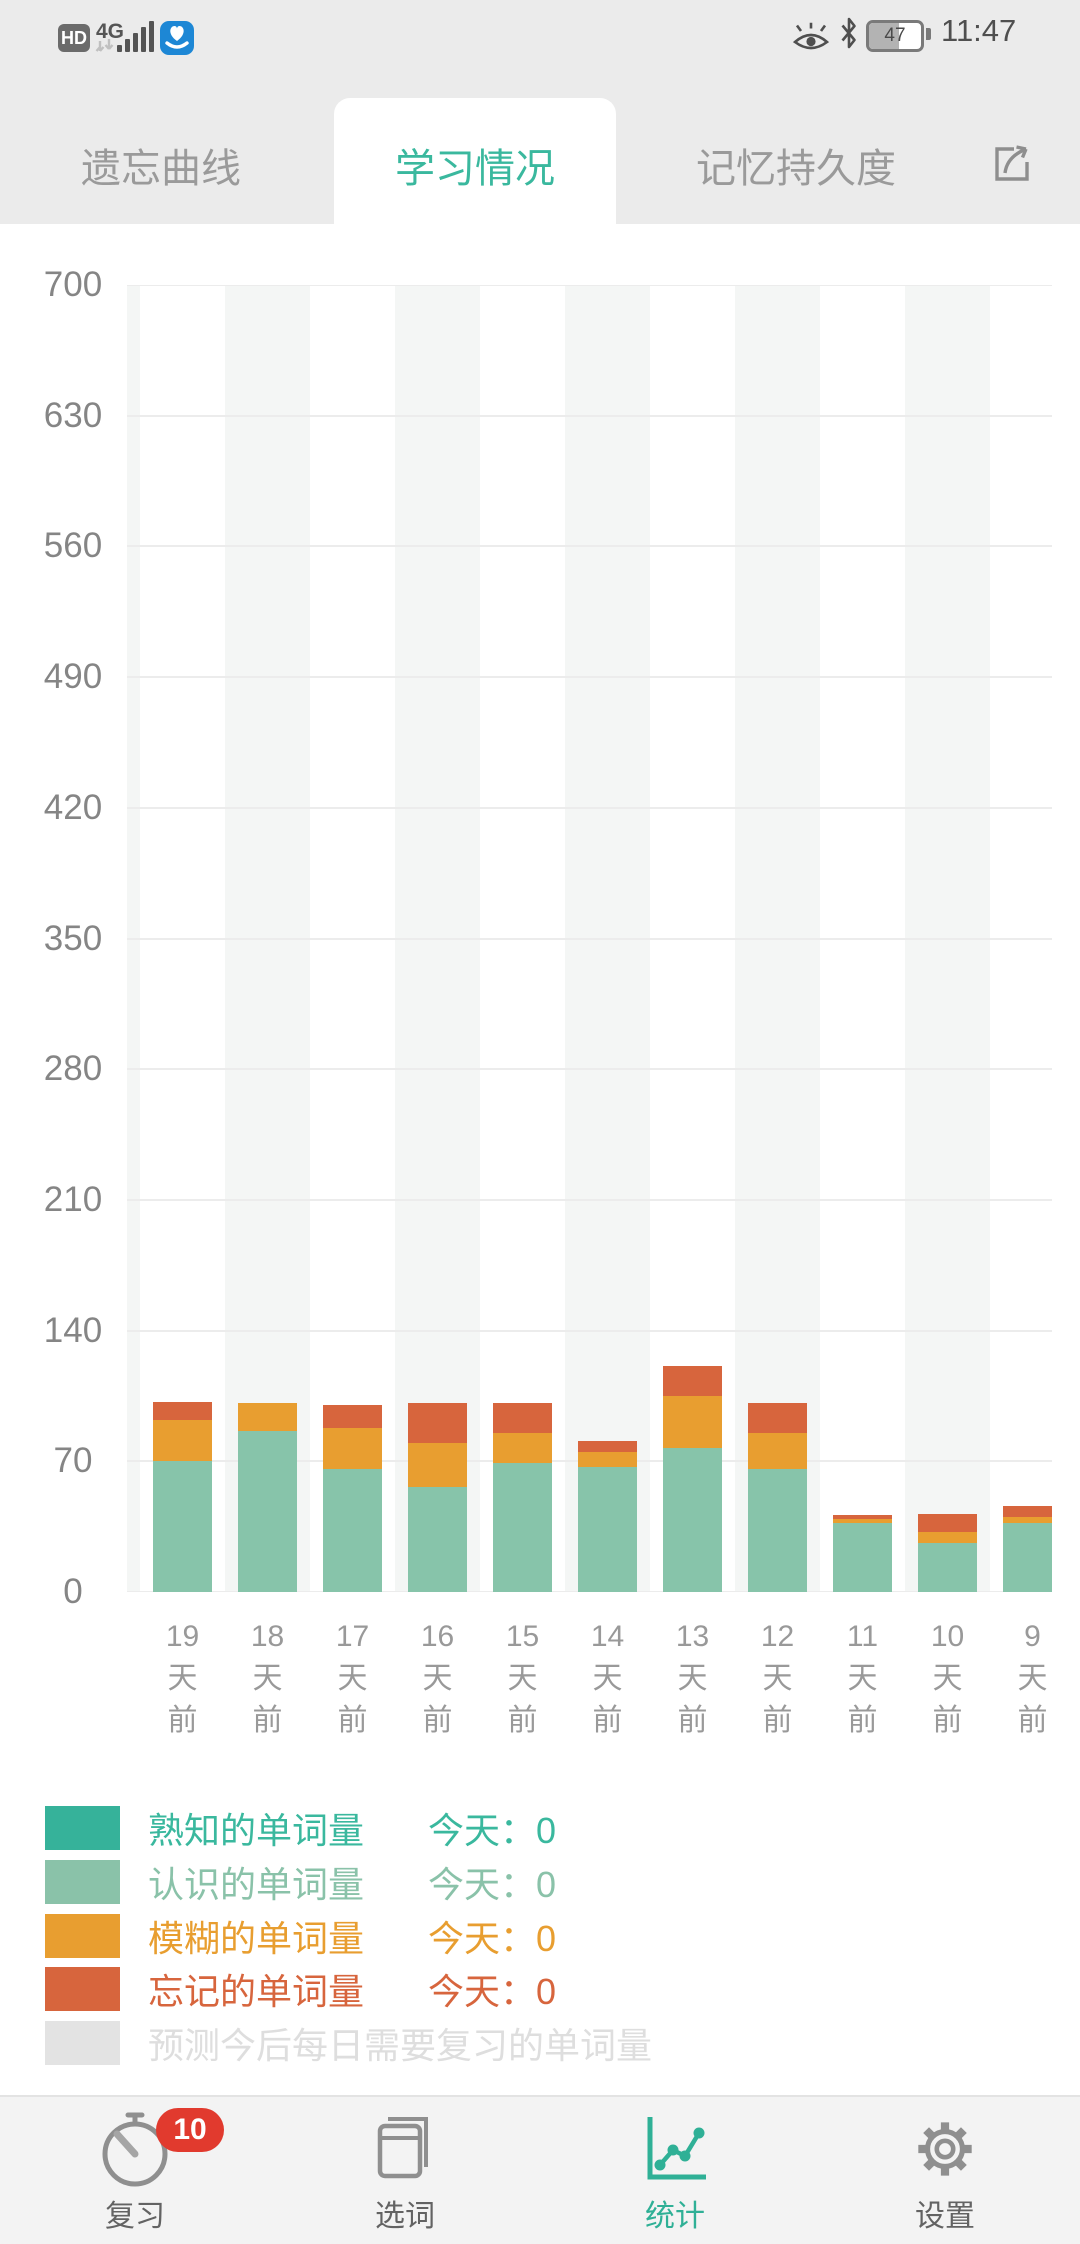 Image resolution: width=1080 pixels, height=2244 pixels. What do you see at coordinates (540, 30) in the screenshot?
I see `status-bar: HD 4G` at bounding box center [540, 30].